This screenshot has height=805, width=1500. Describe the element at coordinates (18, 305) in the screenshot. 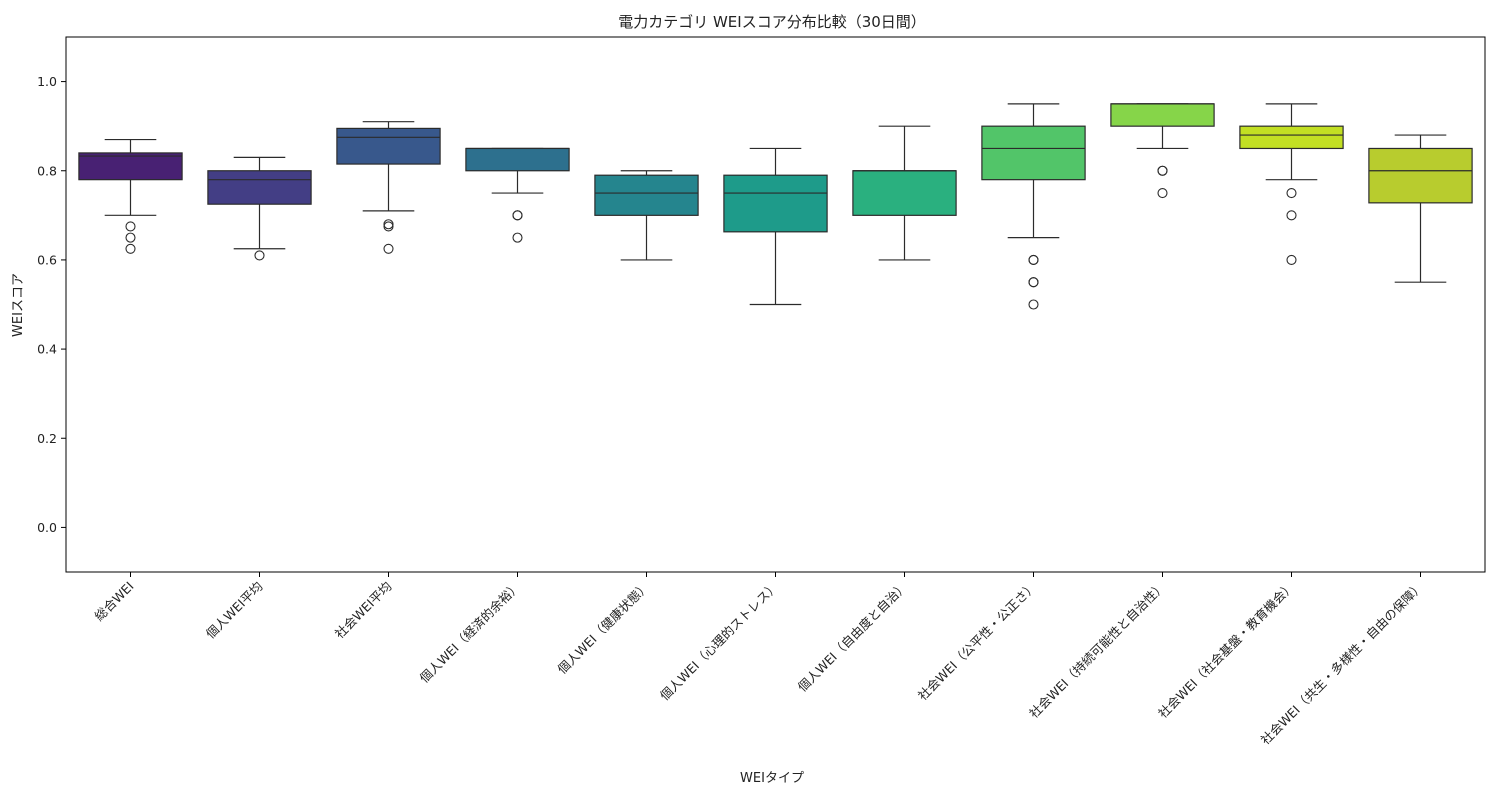

I see `y-axis-label: WEIスコア` at that location.